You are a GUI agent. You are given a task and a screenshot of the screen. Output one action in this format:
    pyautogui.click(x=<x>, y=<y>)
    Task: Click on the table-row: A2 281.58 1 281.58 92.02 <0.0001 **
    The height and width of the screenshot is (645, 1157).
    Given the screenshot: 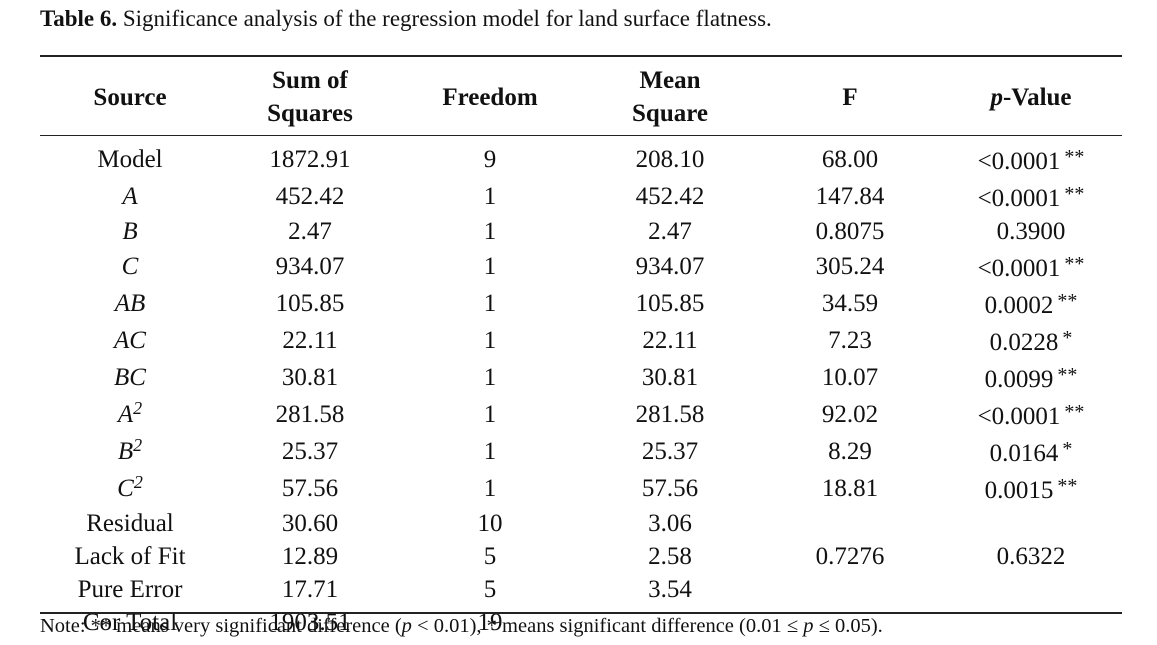 What is the action you would take?
    pyautogui.click(x=581, y=414)
    